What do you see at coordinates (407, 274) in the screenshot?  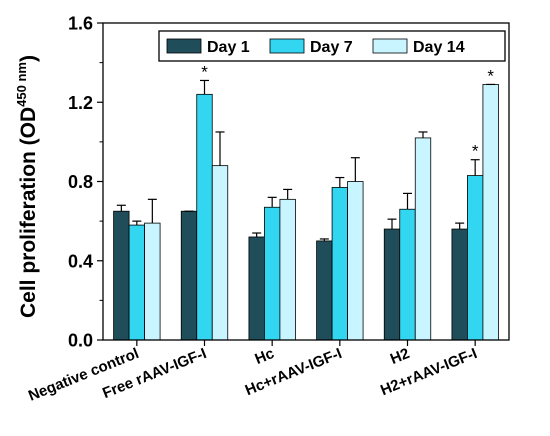 I see `bar-day-7-h2` at bounding box center [407, 274].